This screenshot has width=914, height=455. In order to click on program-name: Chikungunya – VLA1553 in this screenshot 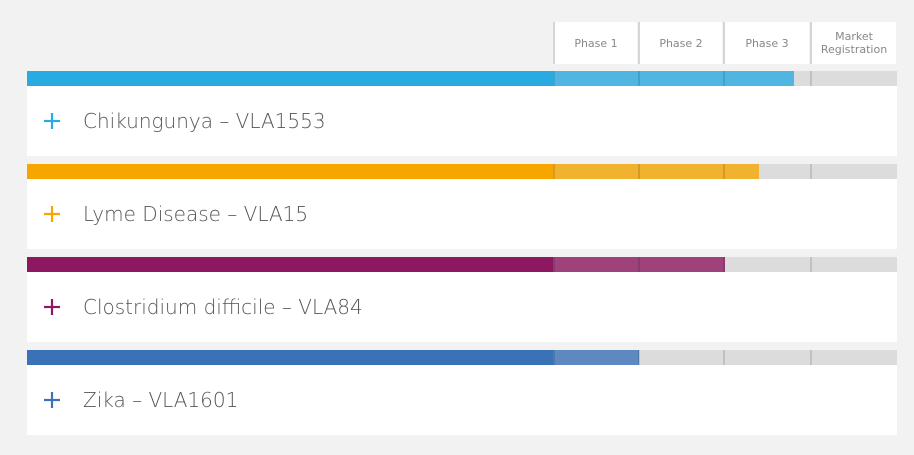, I will do `click(204, 121)`.